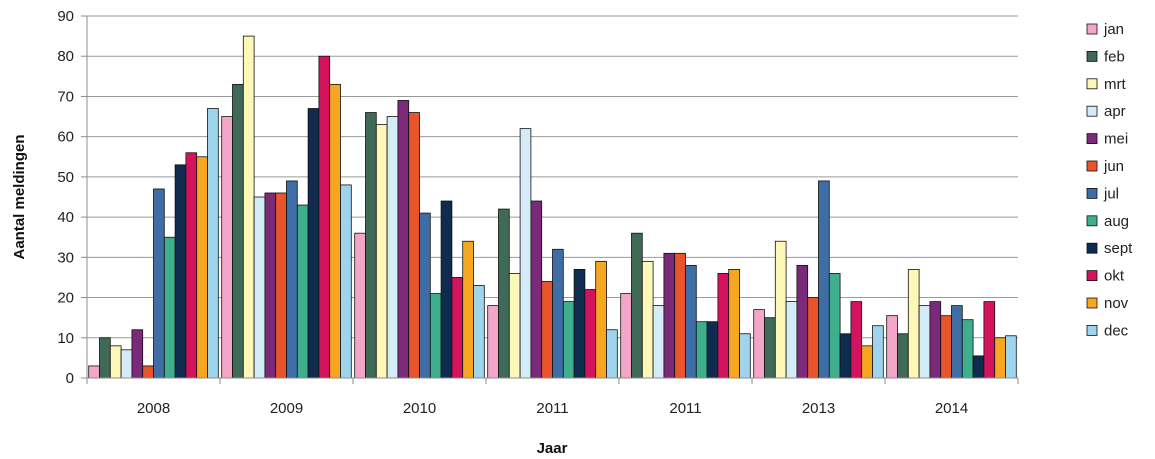  I want to click on legend-label-nov: nov, so click(1116, 303).